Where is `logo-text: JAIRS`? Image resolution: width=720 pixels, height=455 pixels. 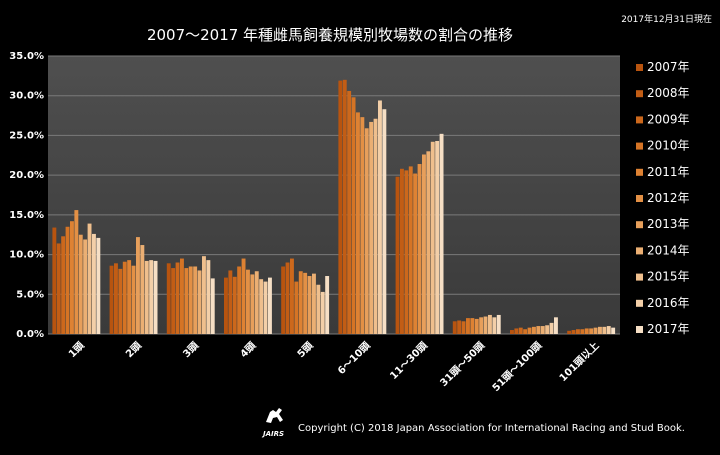 logo-text: JAIRS is located at coordinates (272, 434).